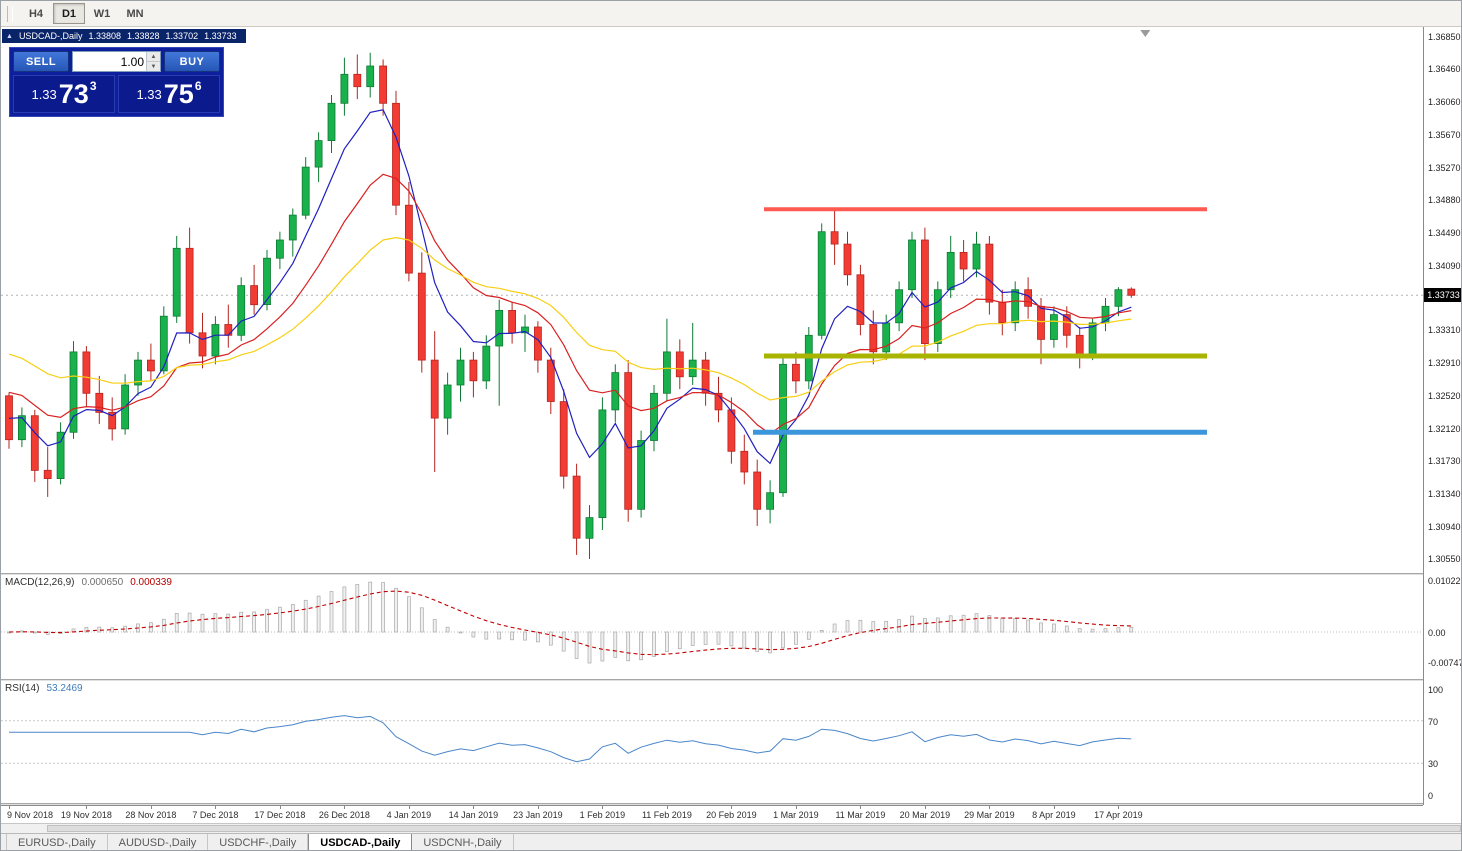  I want to click on chart-shift-icon, so click(1145, 33).